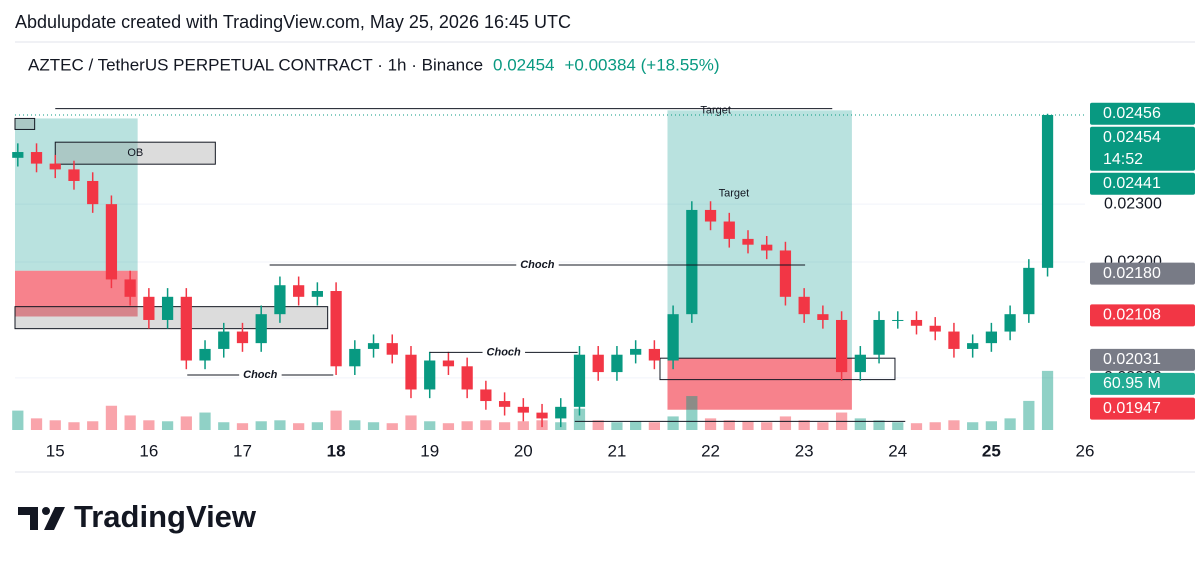 This screenshot has width=1200, height=565. I want to click on x-tick-label: 23, so click(804, 450).